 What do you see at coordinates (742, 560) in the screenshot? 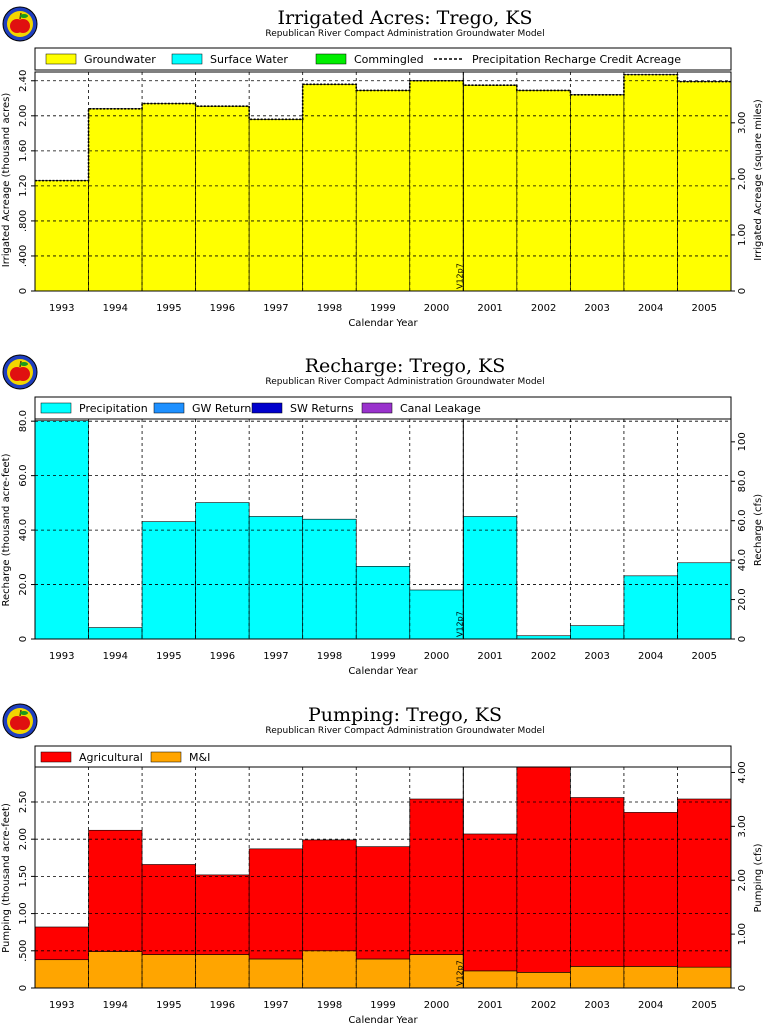
I see `y2tick-label: 40.0` at bounding box center [742, 560].